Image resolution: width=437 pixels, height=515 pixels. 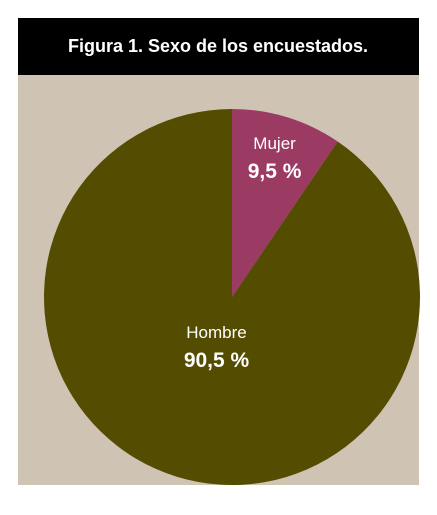 I want to click on title-bar, so click(x=218, y=46).